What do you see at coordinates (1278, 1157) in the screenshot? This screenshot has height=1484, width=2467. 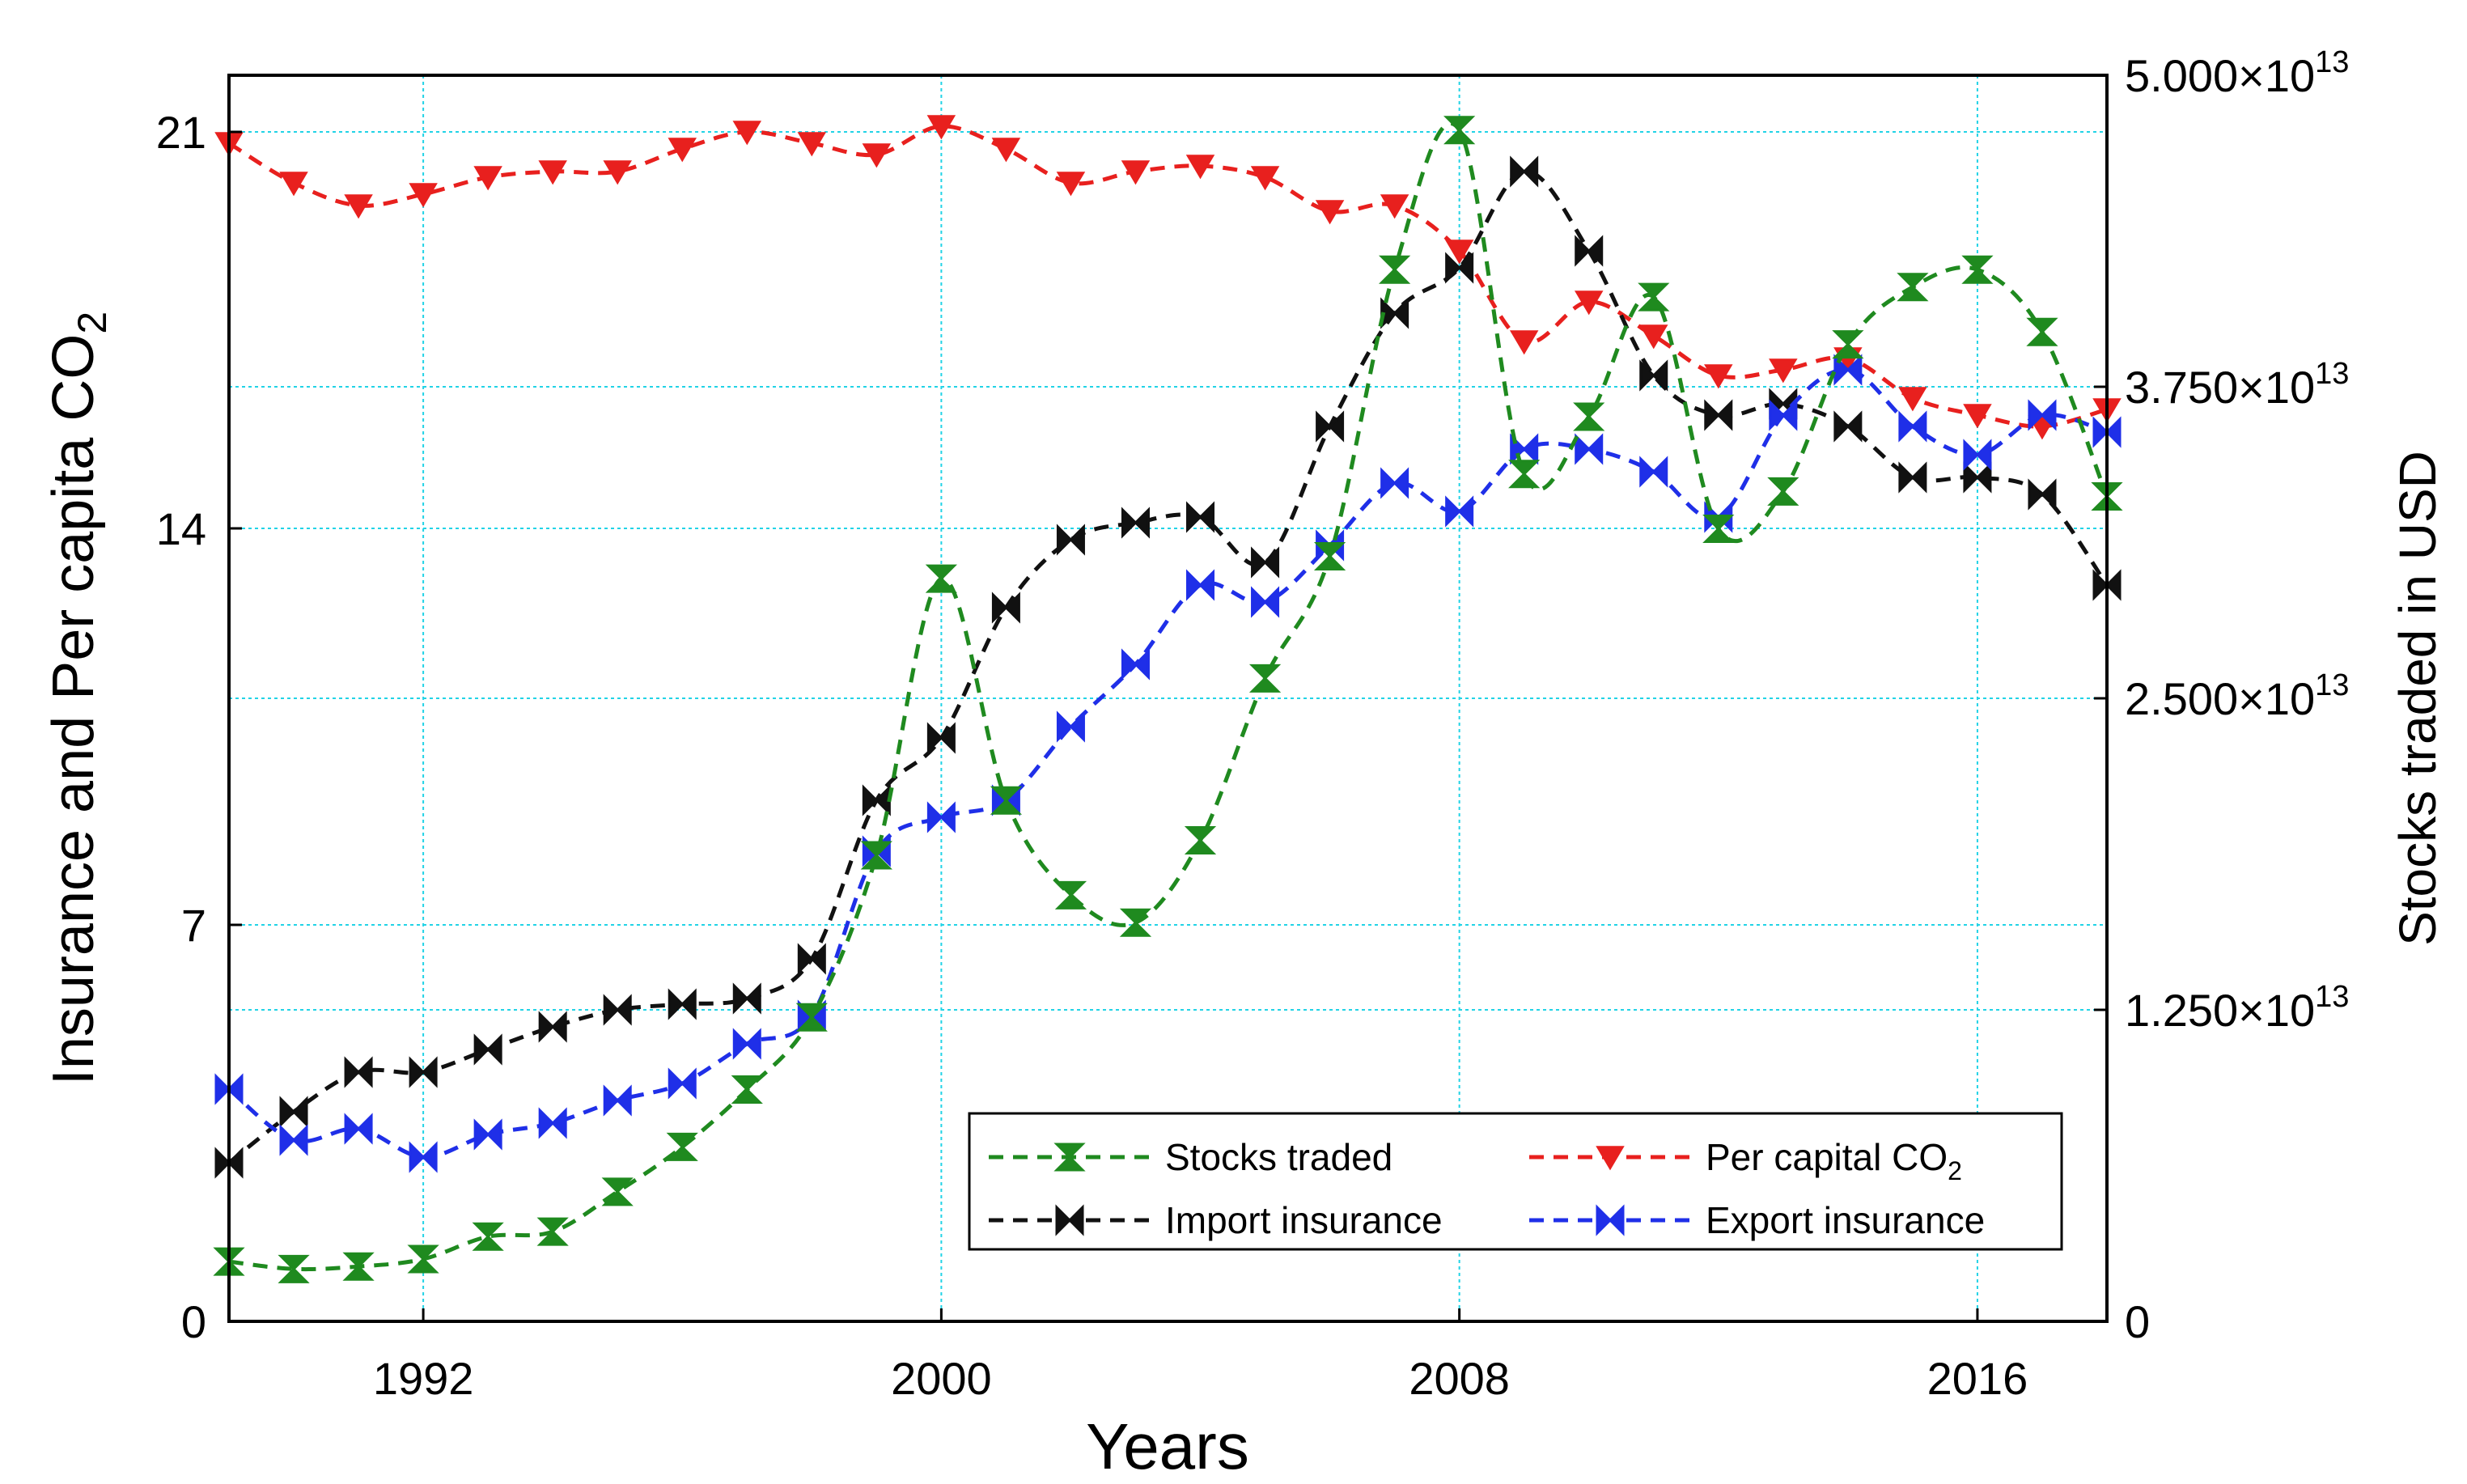 I see `legend-label-main: Stocks traded` at bounding box center [1278, 1157].